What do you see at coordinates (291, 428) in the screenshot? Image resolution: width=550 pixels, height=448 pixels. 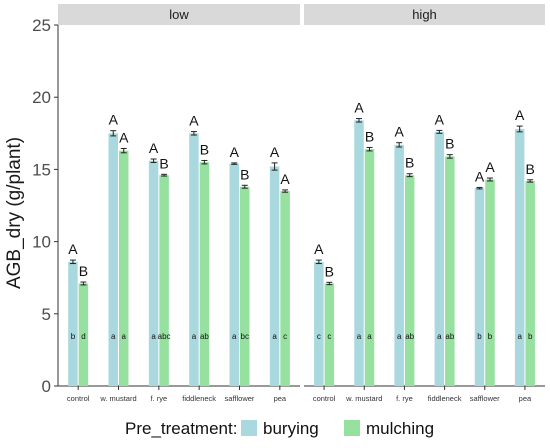 I see `legend-label-burying: burying` at bounding box center [291, 428].